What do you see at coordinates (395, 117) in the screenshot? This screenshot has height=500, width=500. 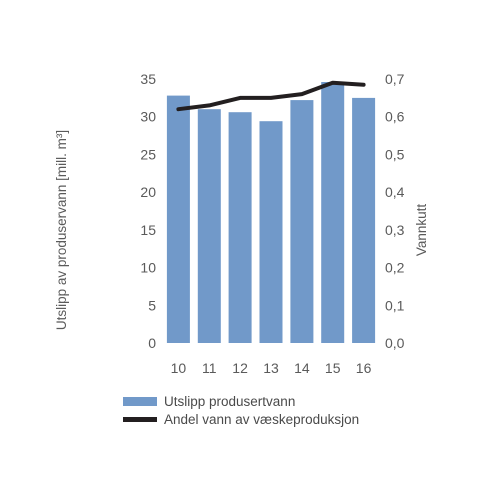 I see `right-tick-label: 0,6` at bounding box center [395, 117].